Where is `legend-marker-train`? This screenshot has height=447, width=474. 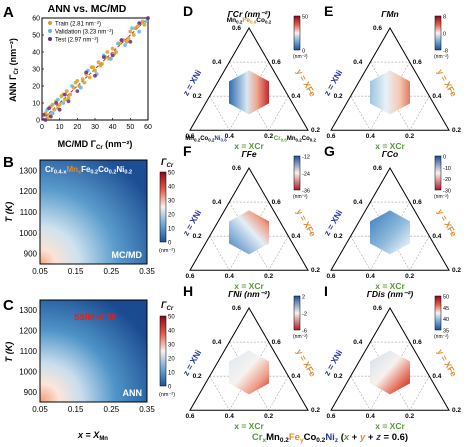 legend-marker-train is located at coordinates (50, 23).